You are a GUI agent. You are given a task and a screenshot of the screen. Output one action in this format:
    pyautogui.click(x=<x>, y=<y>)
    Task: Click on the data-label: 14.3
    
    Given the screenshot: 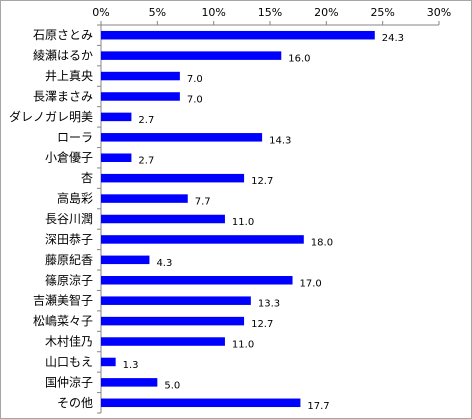 What is the action you would take?
    pyautogui.click(x=280, y=140)
    